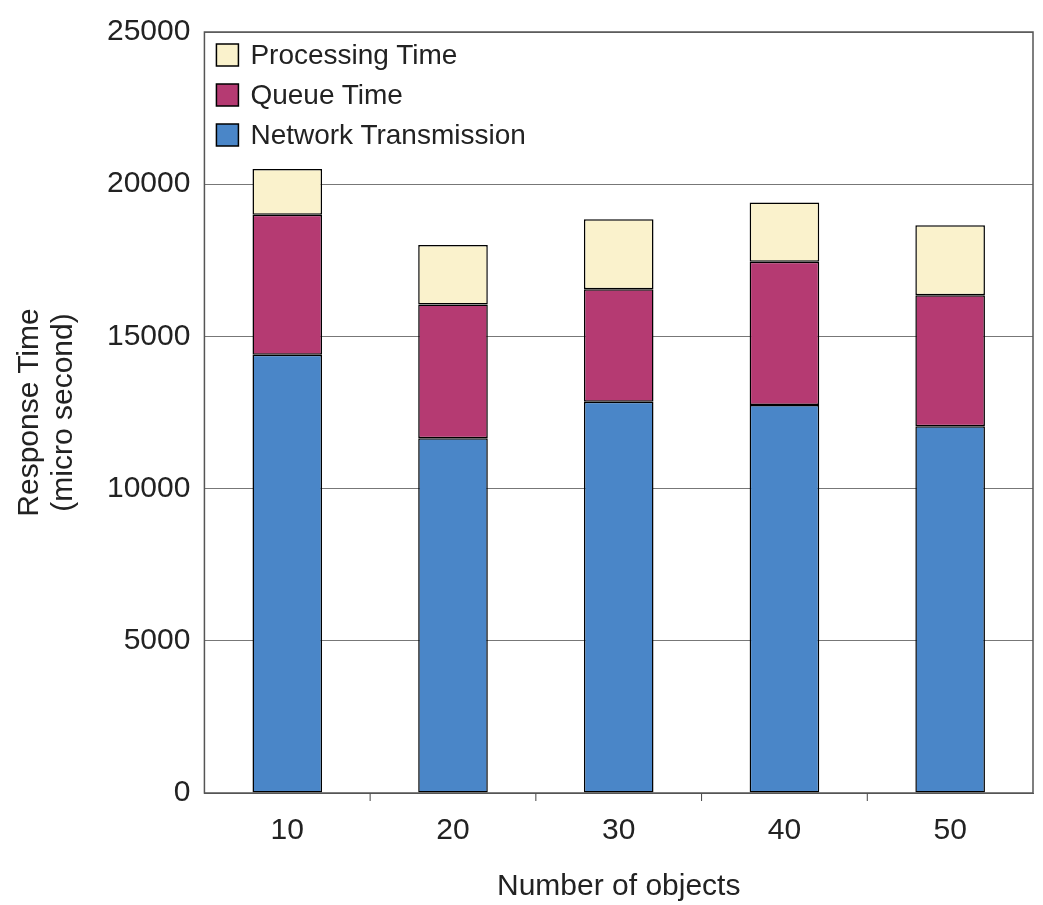 Image resolution: width=1043 pixels, height=905 pixels. What do you see at coordinates (950, 829) in the screenshot?
I see `x-tick-label: 50` at bounding box center [950, 829].